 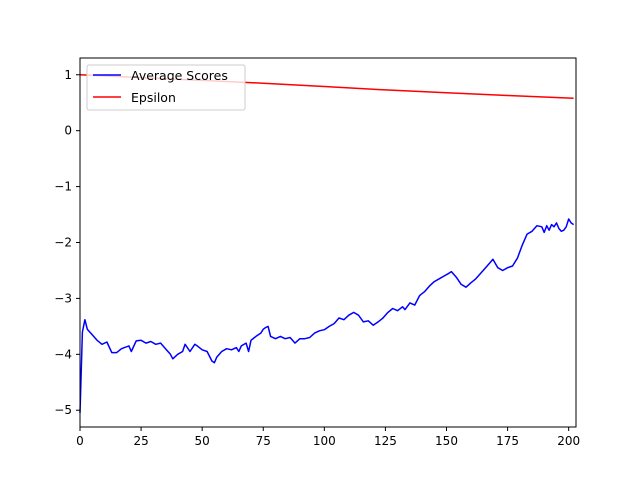 I want to click on x-tick-label: 150, so click(x=446, y=441).